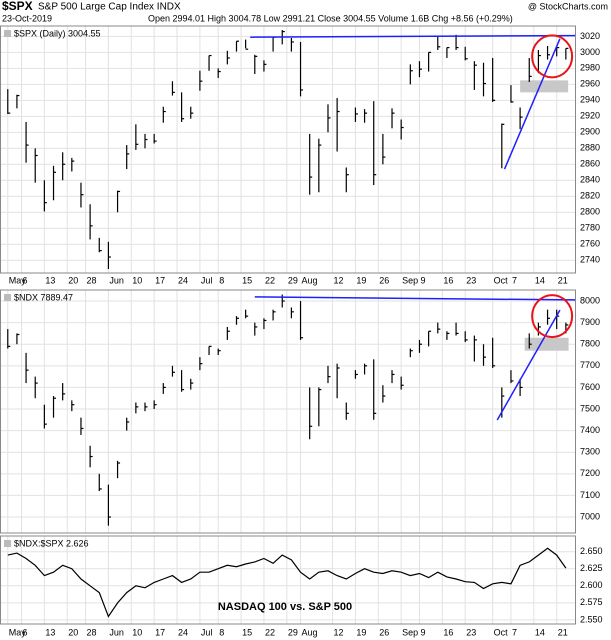 This screenshot has height=640, width=611. Describe the element at coordinates (109, 7) in the screenshot. I see `index-name: S&P 500 Large Cap Index INDX` at that location.